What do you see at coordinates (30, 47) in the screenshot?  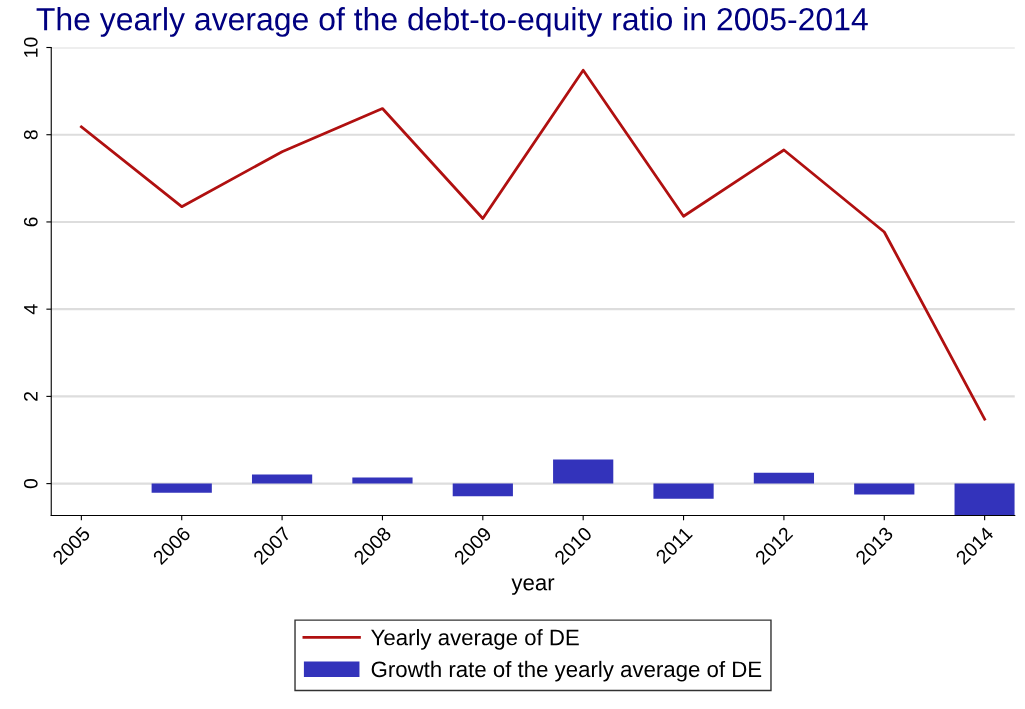 I see `y-tick-label: 10` at bounding box center [30, 47].